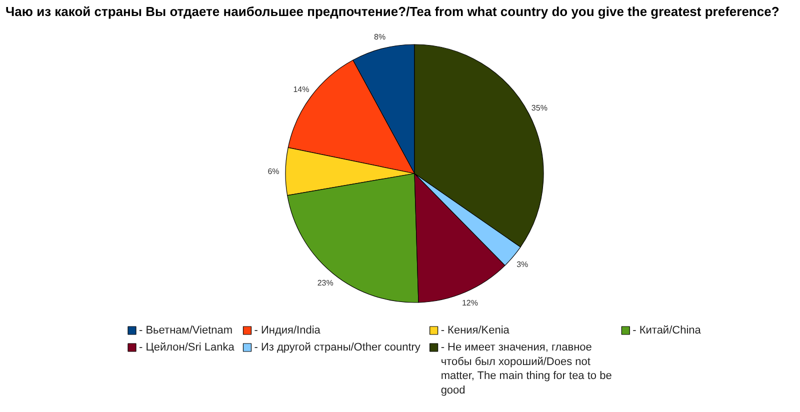 The width and height of the screenshot is (800, 412). What do you see at coordinates (187, 348) in the screenshot?
I see `legend-label: - Цейлон/Sri Lanka` at bounding box center [187, 348].